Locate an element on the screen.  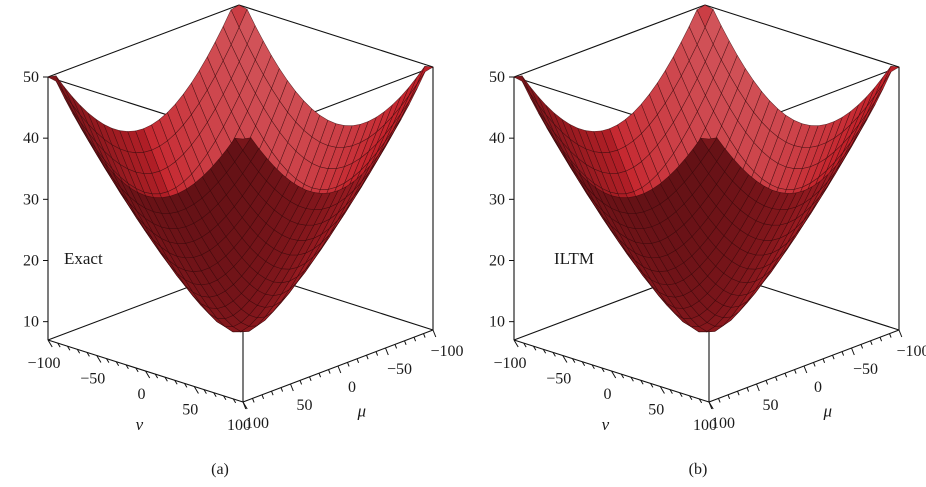
mu-tick-label: −50 is located at coordinates (865, 369).